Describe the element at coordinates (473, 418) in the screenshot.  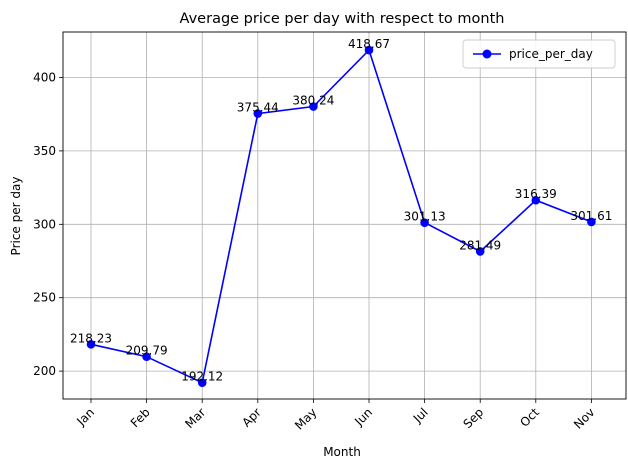
I see `x-tick-label: Sep` at that location.